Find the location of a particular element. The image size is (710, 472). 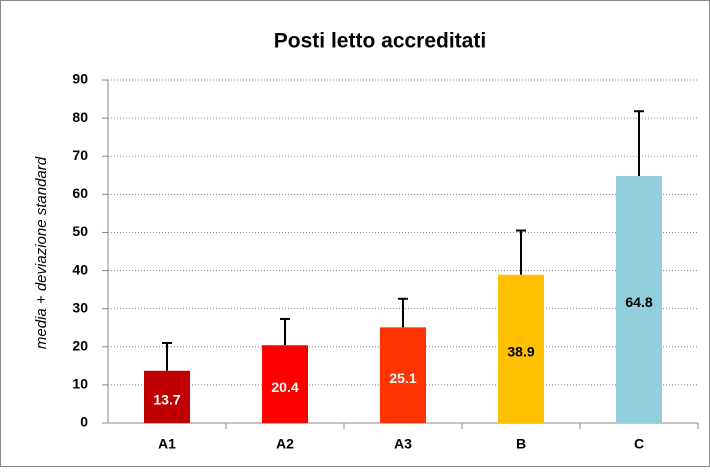

x-tick-label: B is located at coordinates (521, 444).